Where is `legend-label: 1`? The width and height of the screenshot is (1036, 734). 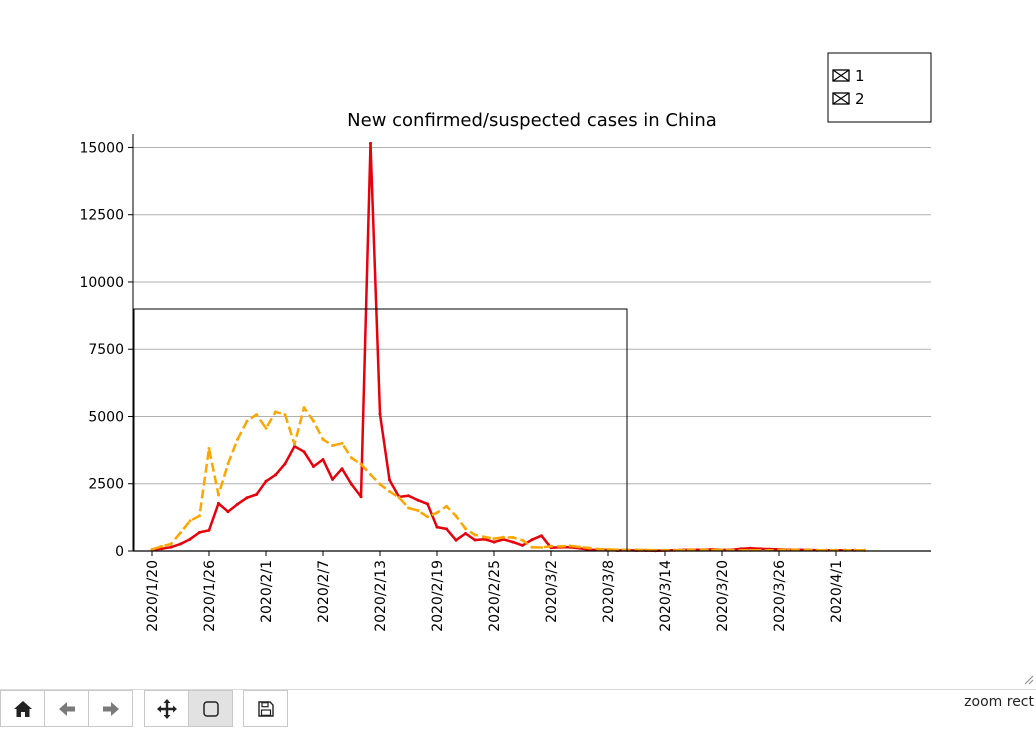 legend-label: 1 is located at coordinates (860, 76).